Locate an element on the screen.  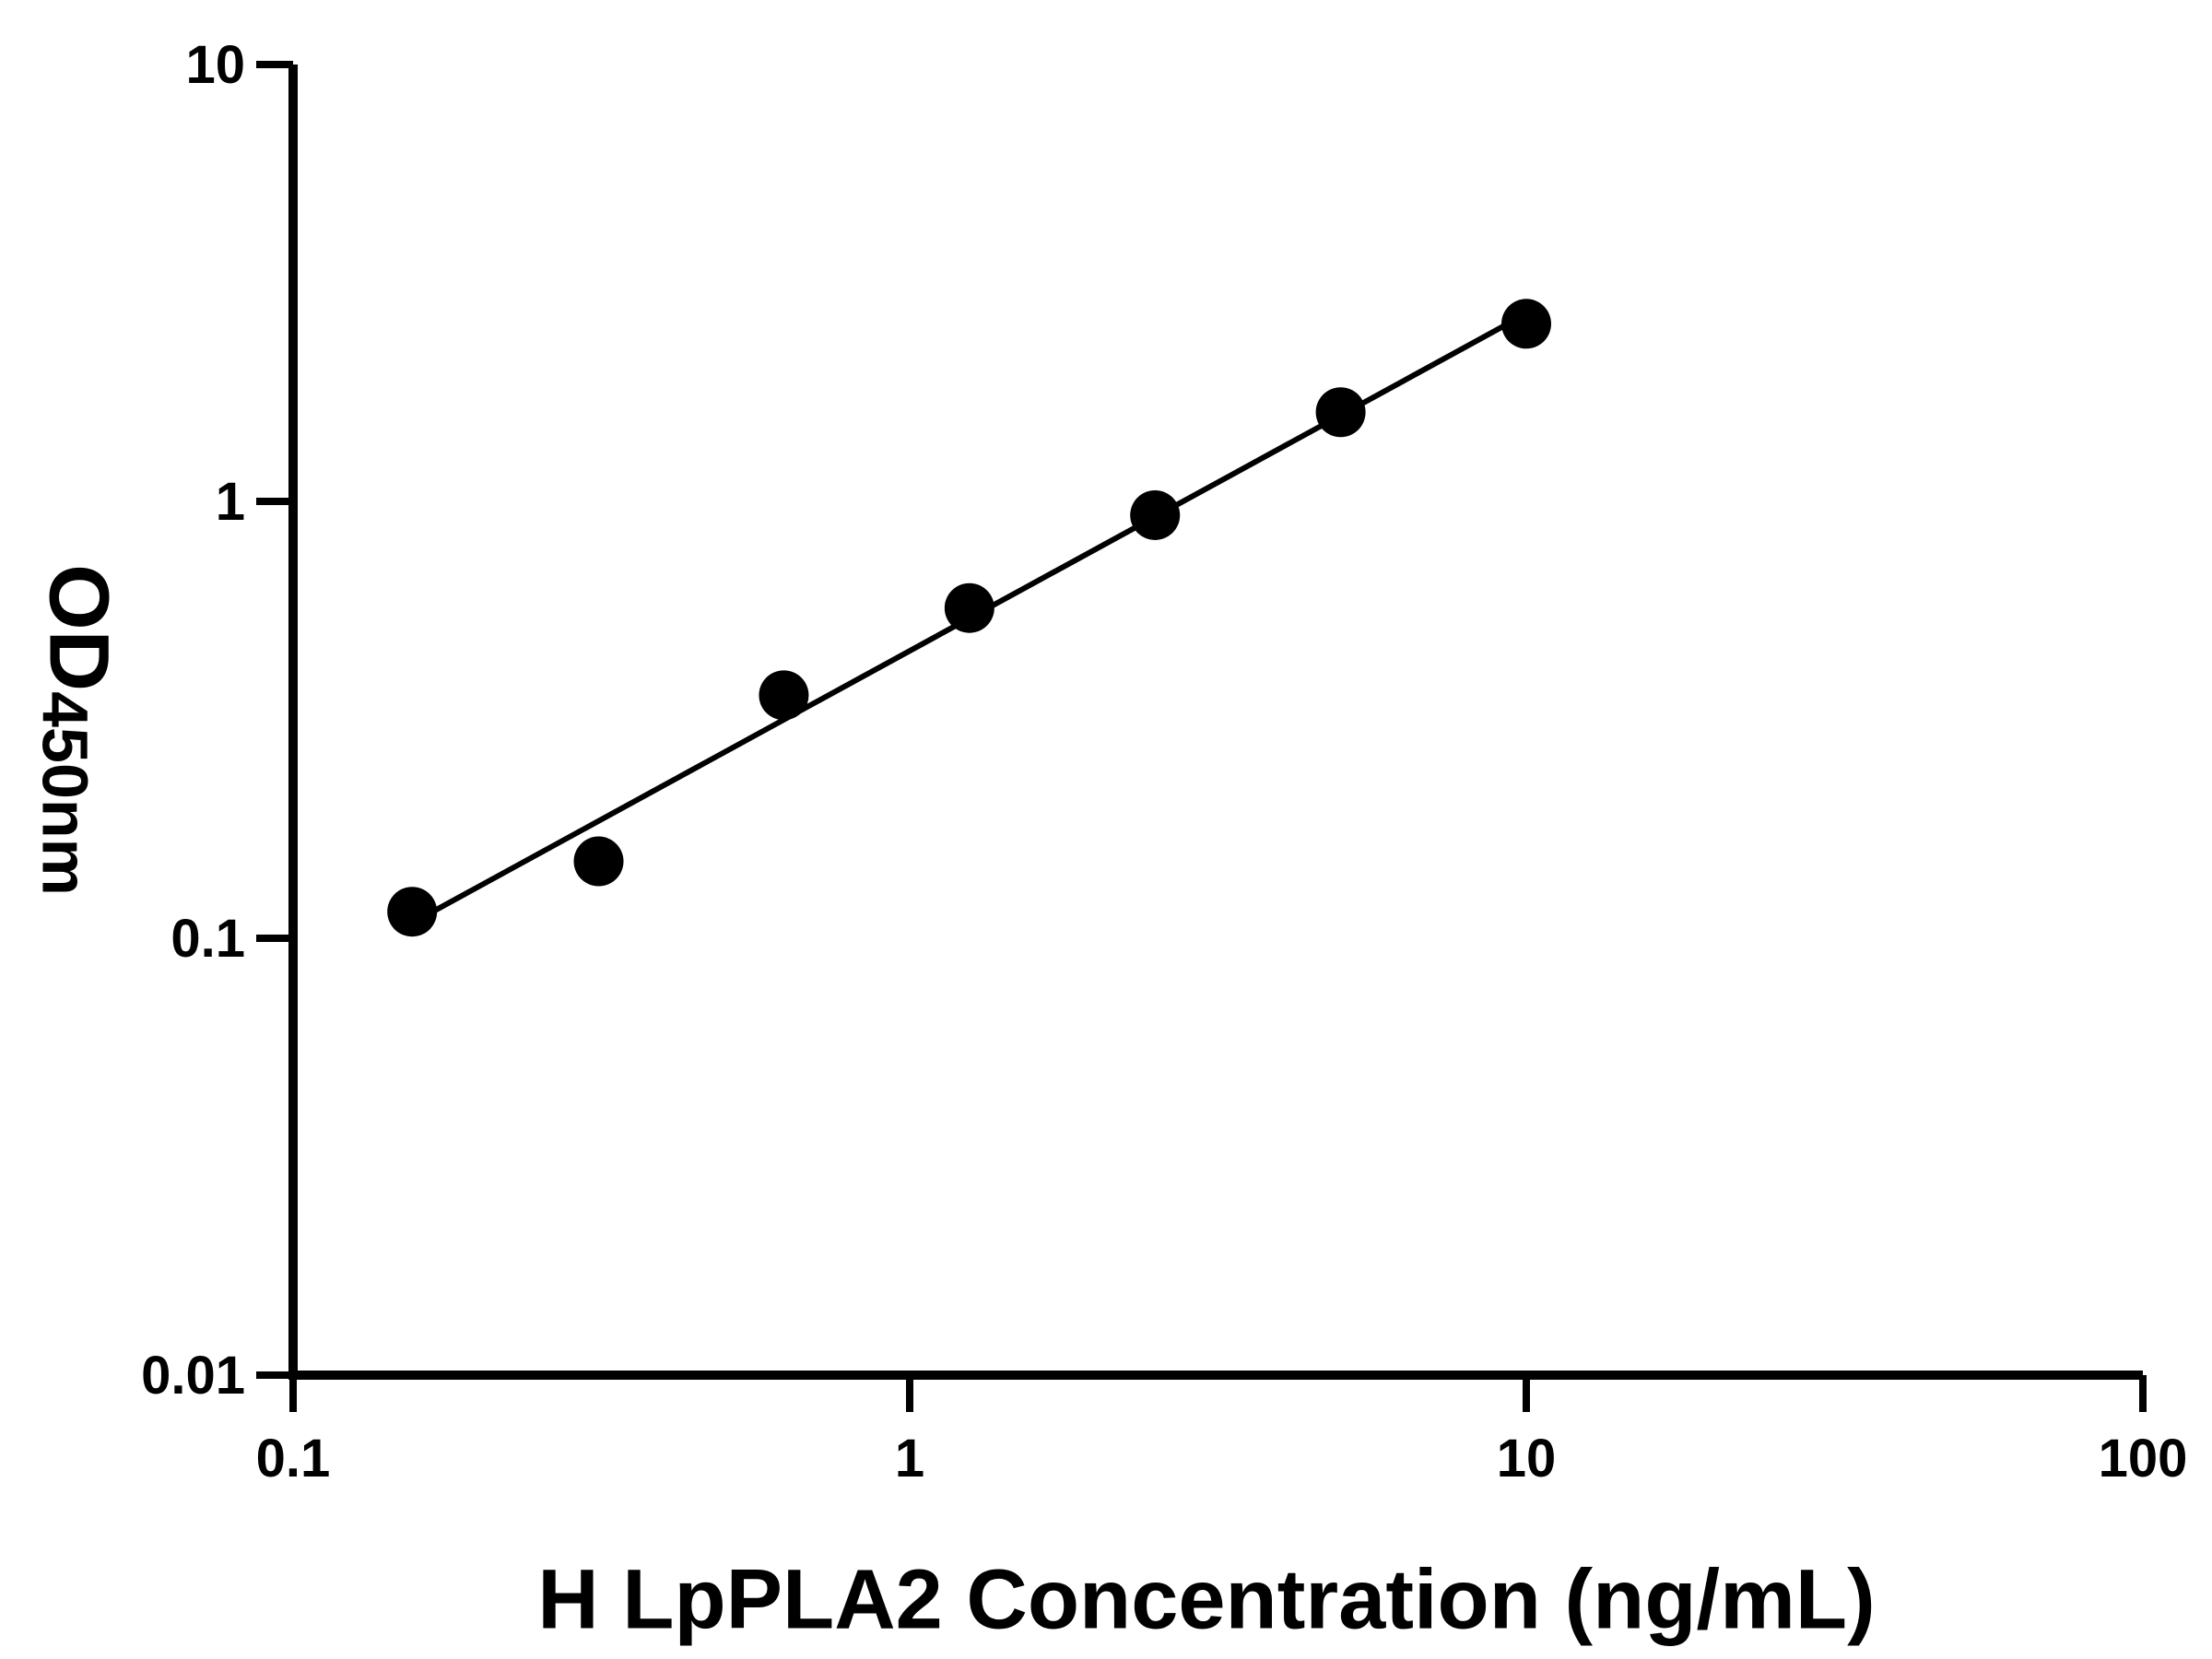
y-axis-title: OD 450nm is located at coordinates (78, 730).